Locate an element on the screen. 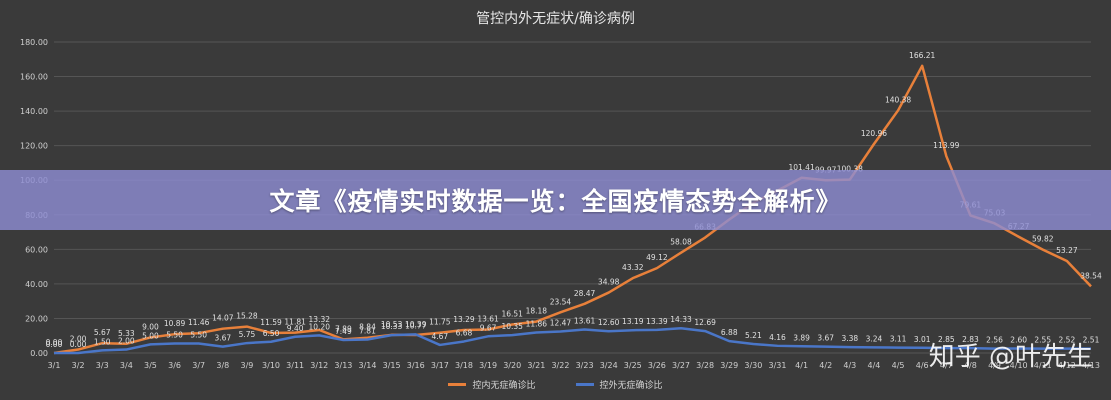 This screenshot has height=400, width=1111. x-tick-label: 3/13 is located at coordinates (343, 365).